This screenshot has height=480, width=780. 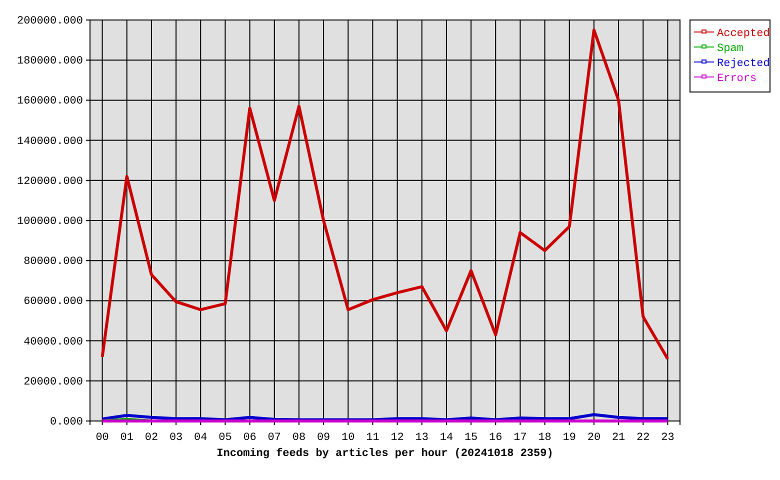 What do you see at coordinates (49, 62) in the screenshot?
I see `y-tick-label: 180000.000` at bounding box center [49, 62].